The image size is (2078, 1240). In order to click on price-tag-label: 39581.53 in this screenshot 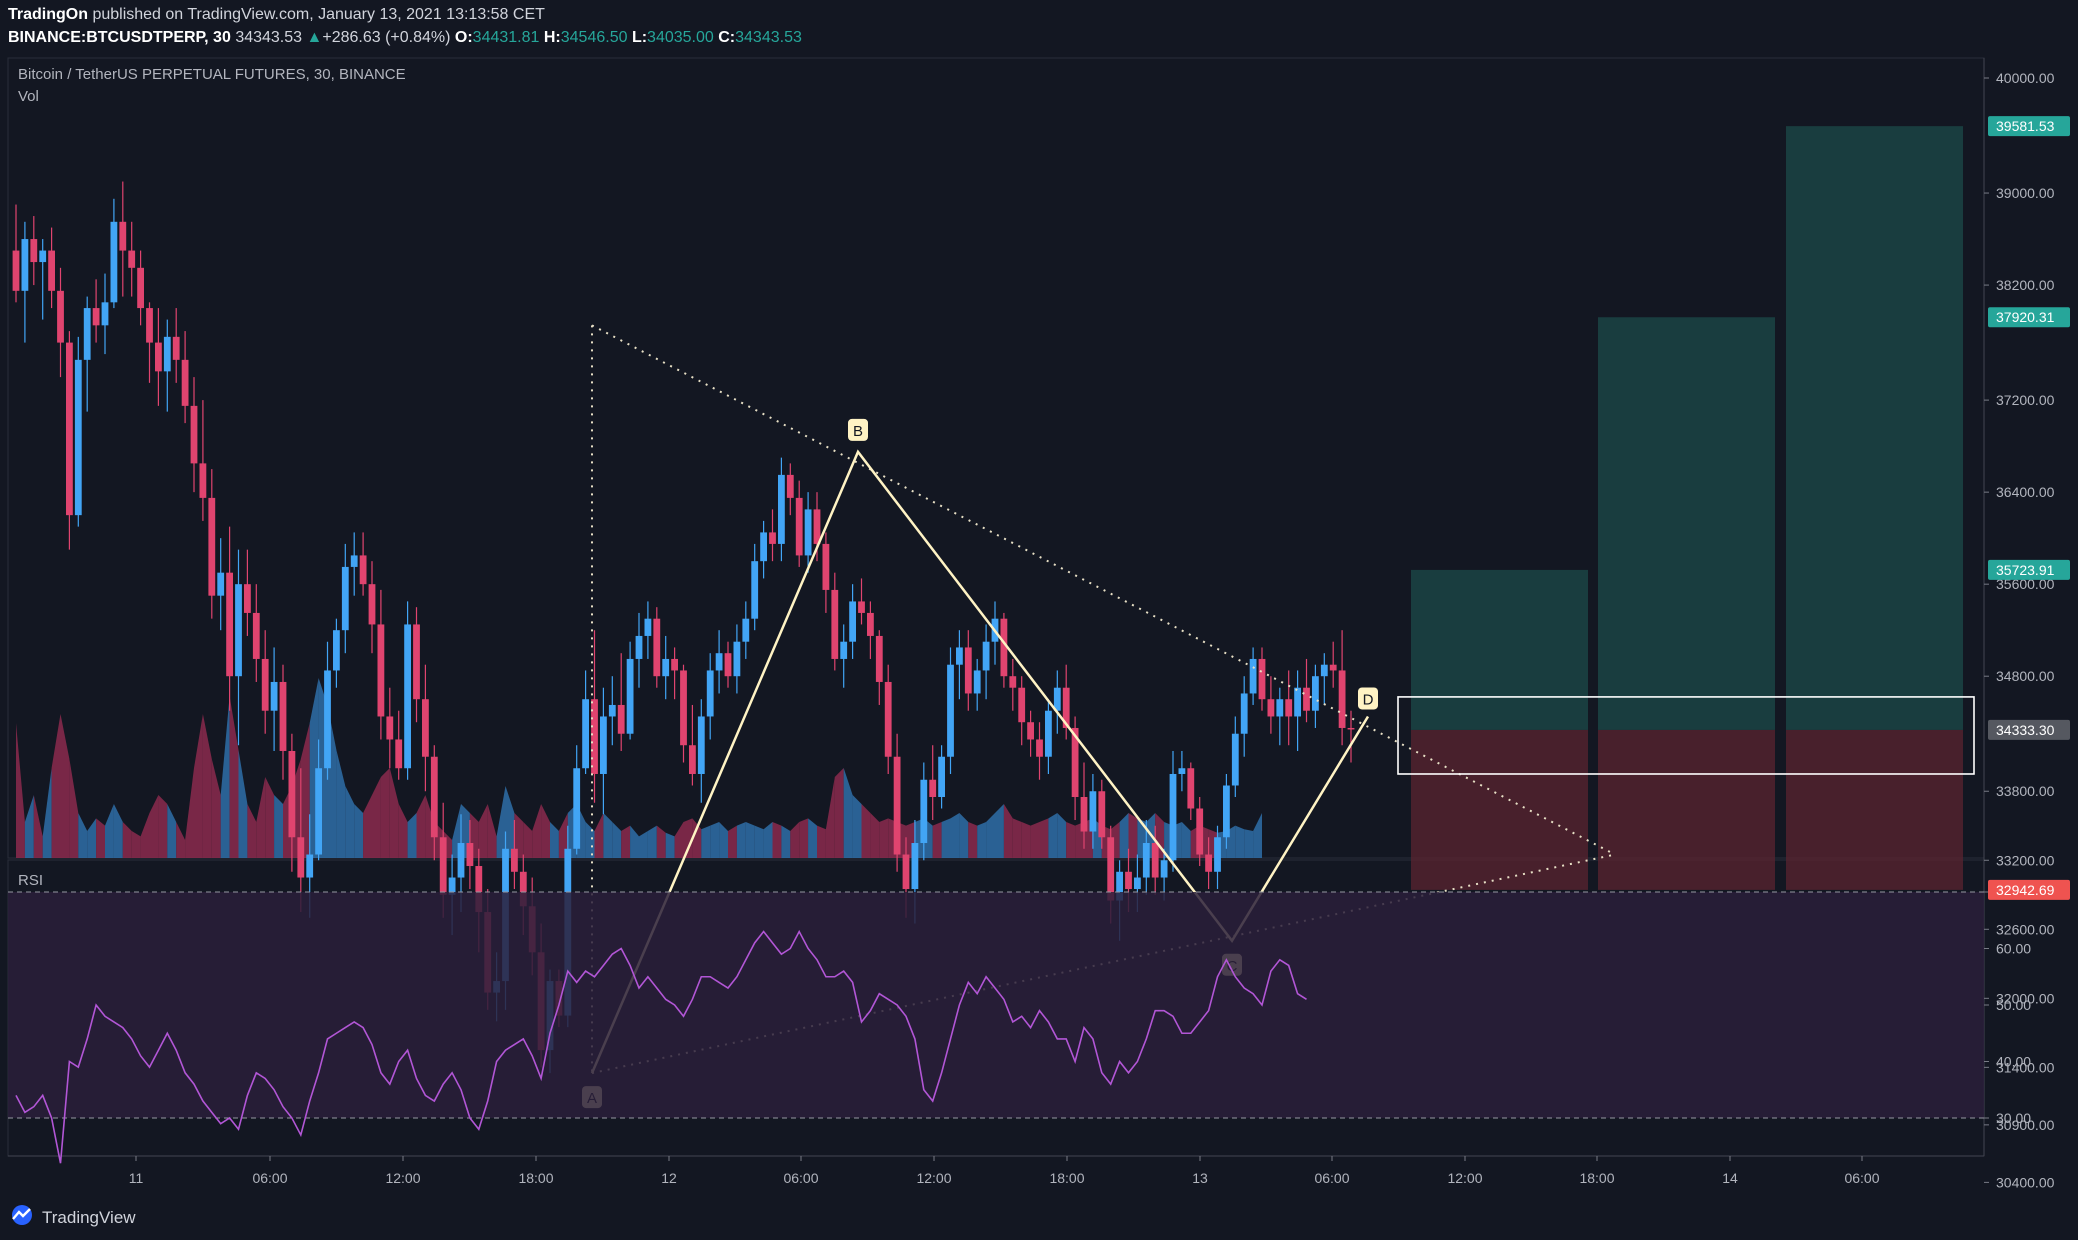, I will do `click(2025, 126)`.